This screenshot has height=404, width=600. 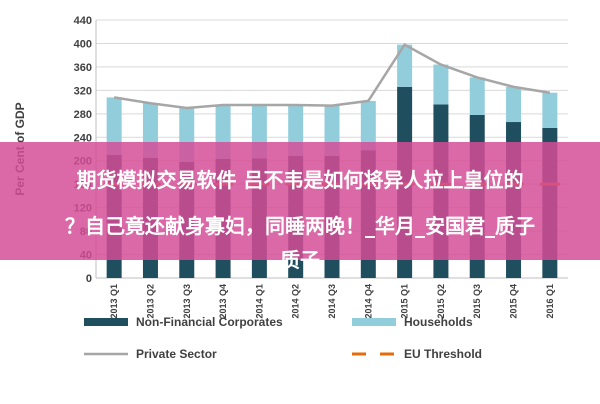 What do you see at coordinates (83, 68) in the screenshot?
I see `y-tick-label: 360` at bounding box center [83, 68].